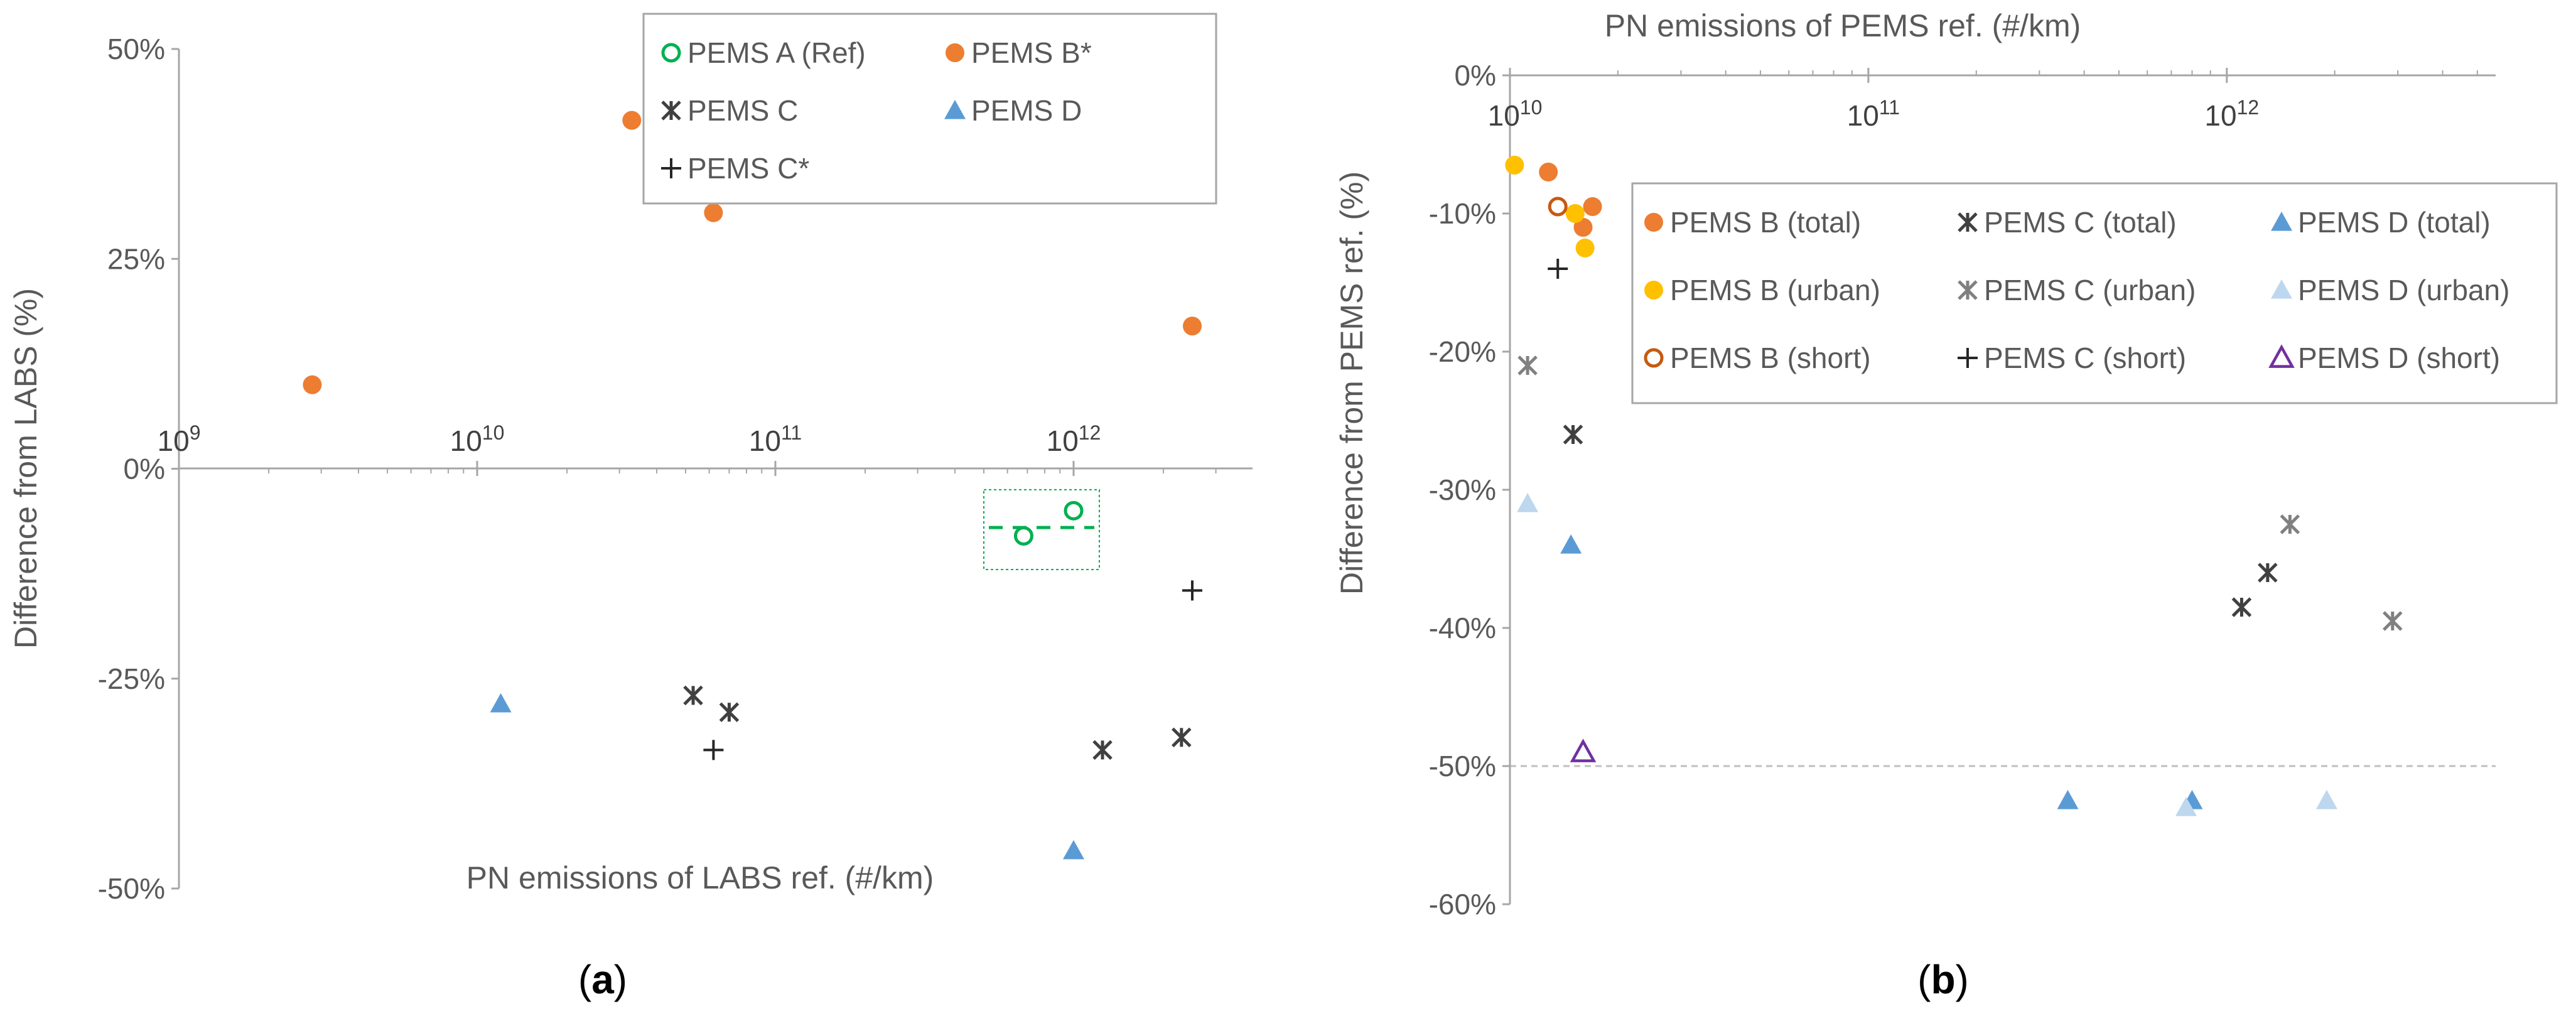 This screenshot has height=1021, width=2576. What do you see at coordinates (1960, 493) in the screenshot?
I see `series-pems-c-urban` at bounding box center [1960, 493].